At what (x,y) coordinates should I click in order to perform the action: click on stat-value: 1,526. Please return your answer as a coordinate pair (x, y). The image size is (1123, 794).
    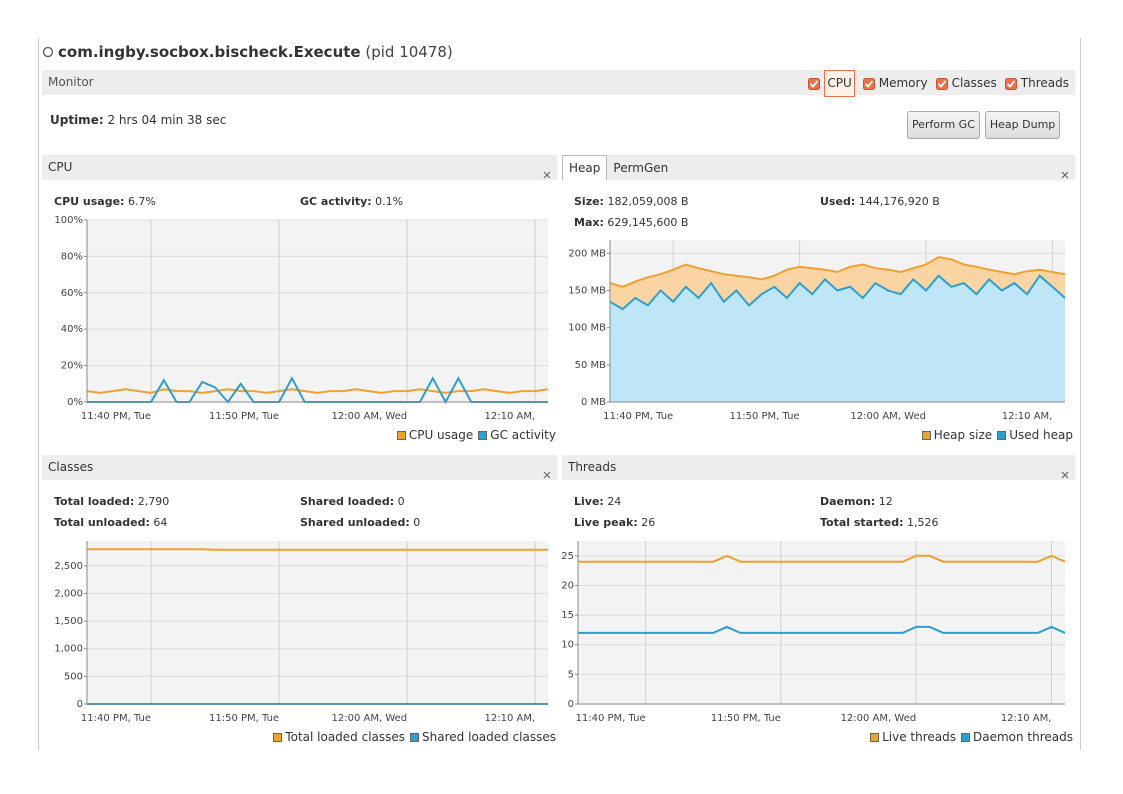
    Looking at the image, I should click on (923, 522).